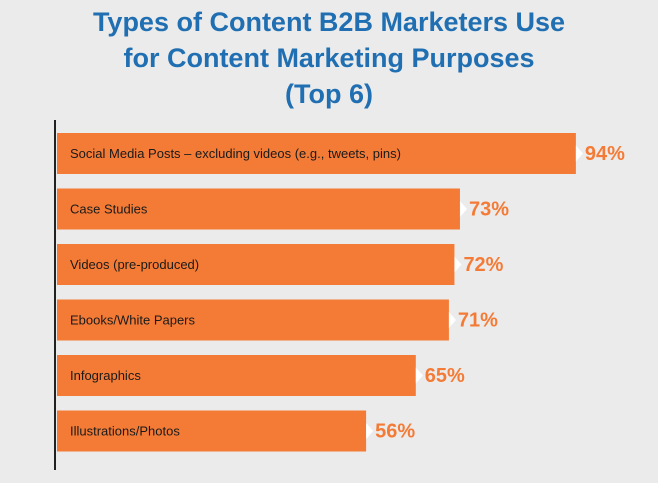 The width and height of the screenshot is (658, 483). I want to click on value-label: 56%, so click(395, 431).